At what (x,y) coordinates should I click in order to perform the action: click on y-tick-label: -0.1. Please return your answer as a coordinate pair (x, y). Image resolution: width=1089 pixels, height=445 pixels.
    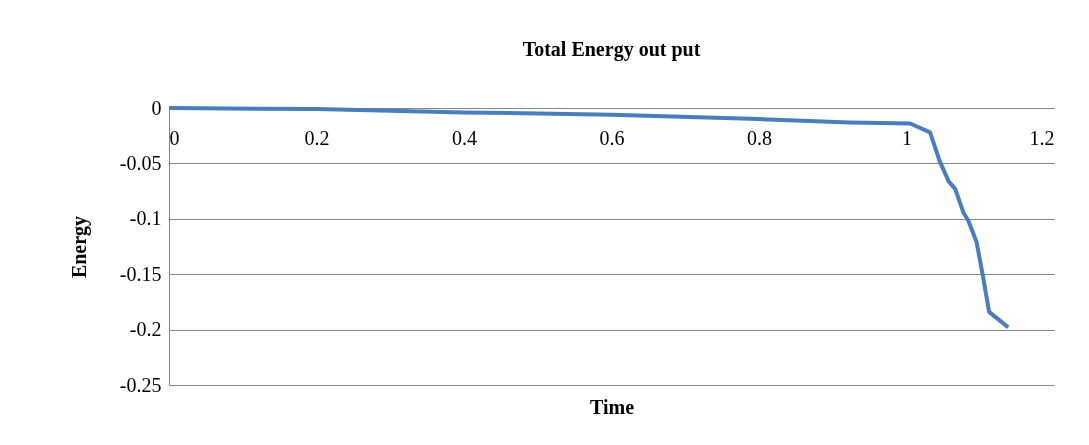
    Looking at the image, I should click on (145, 218).